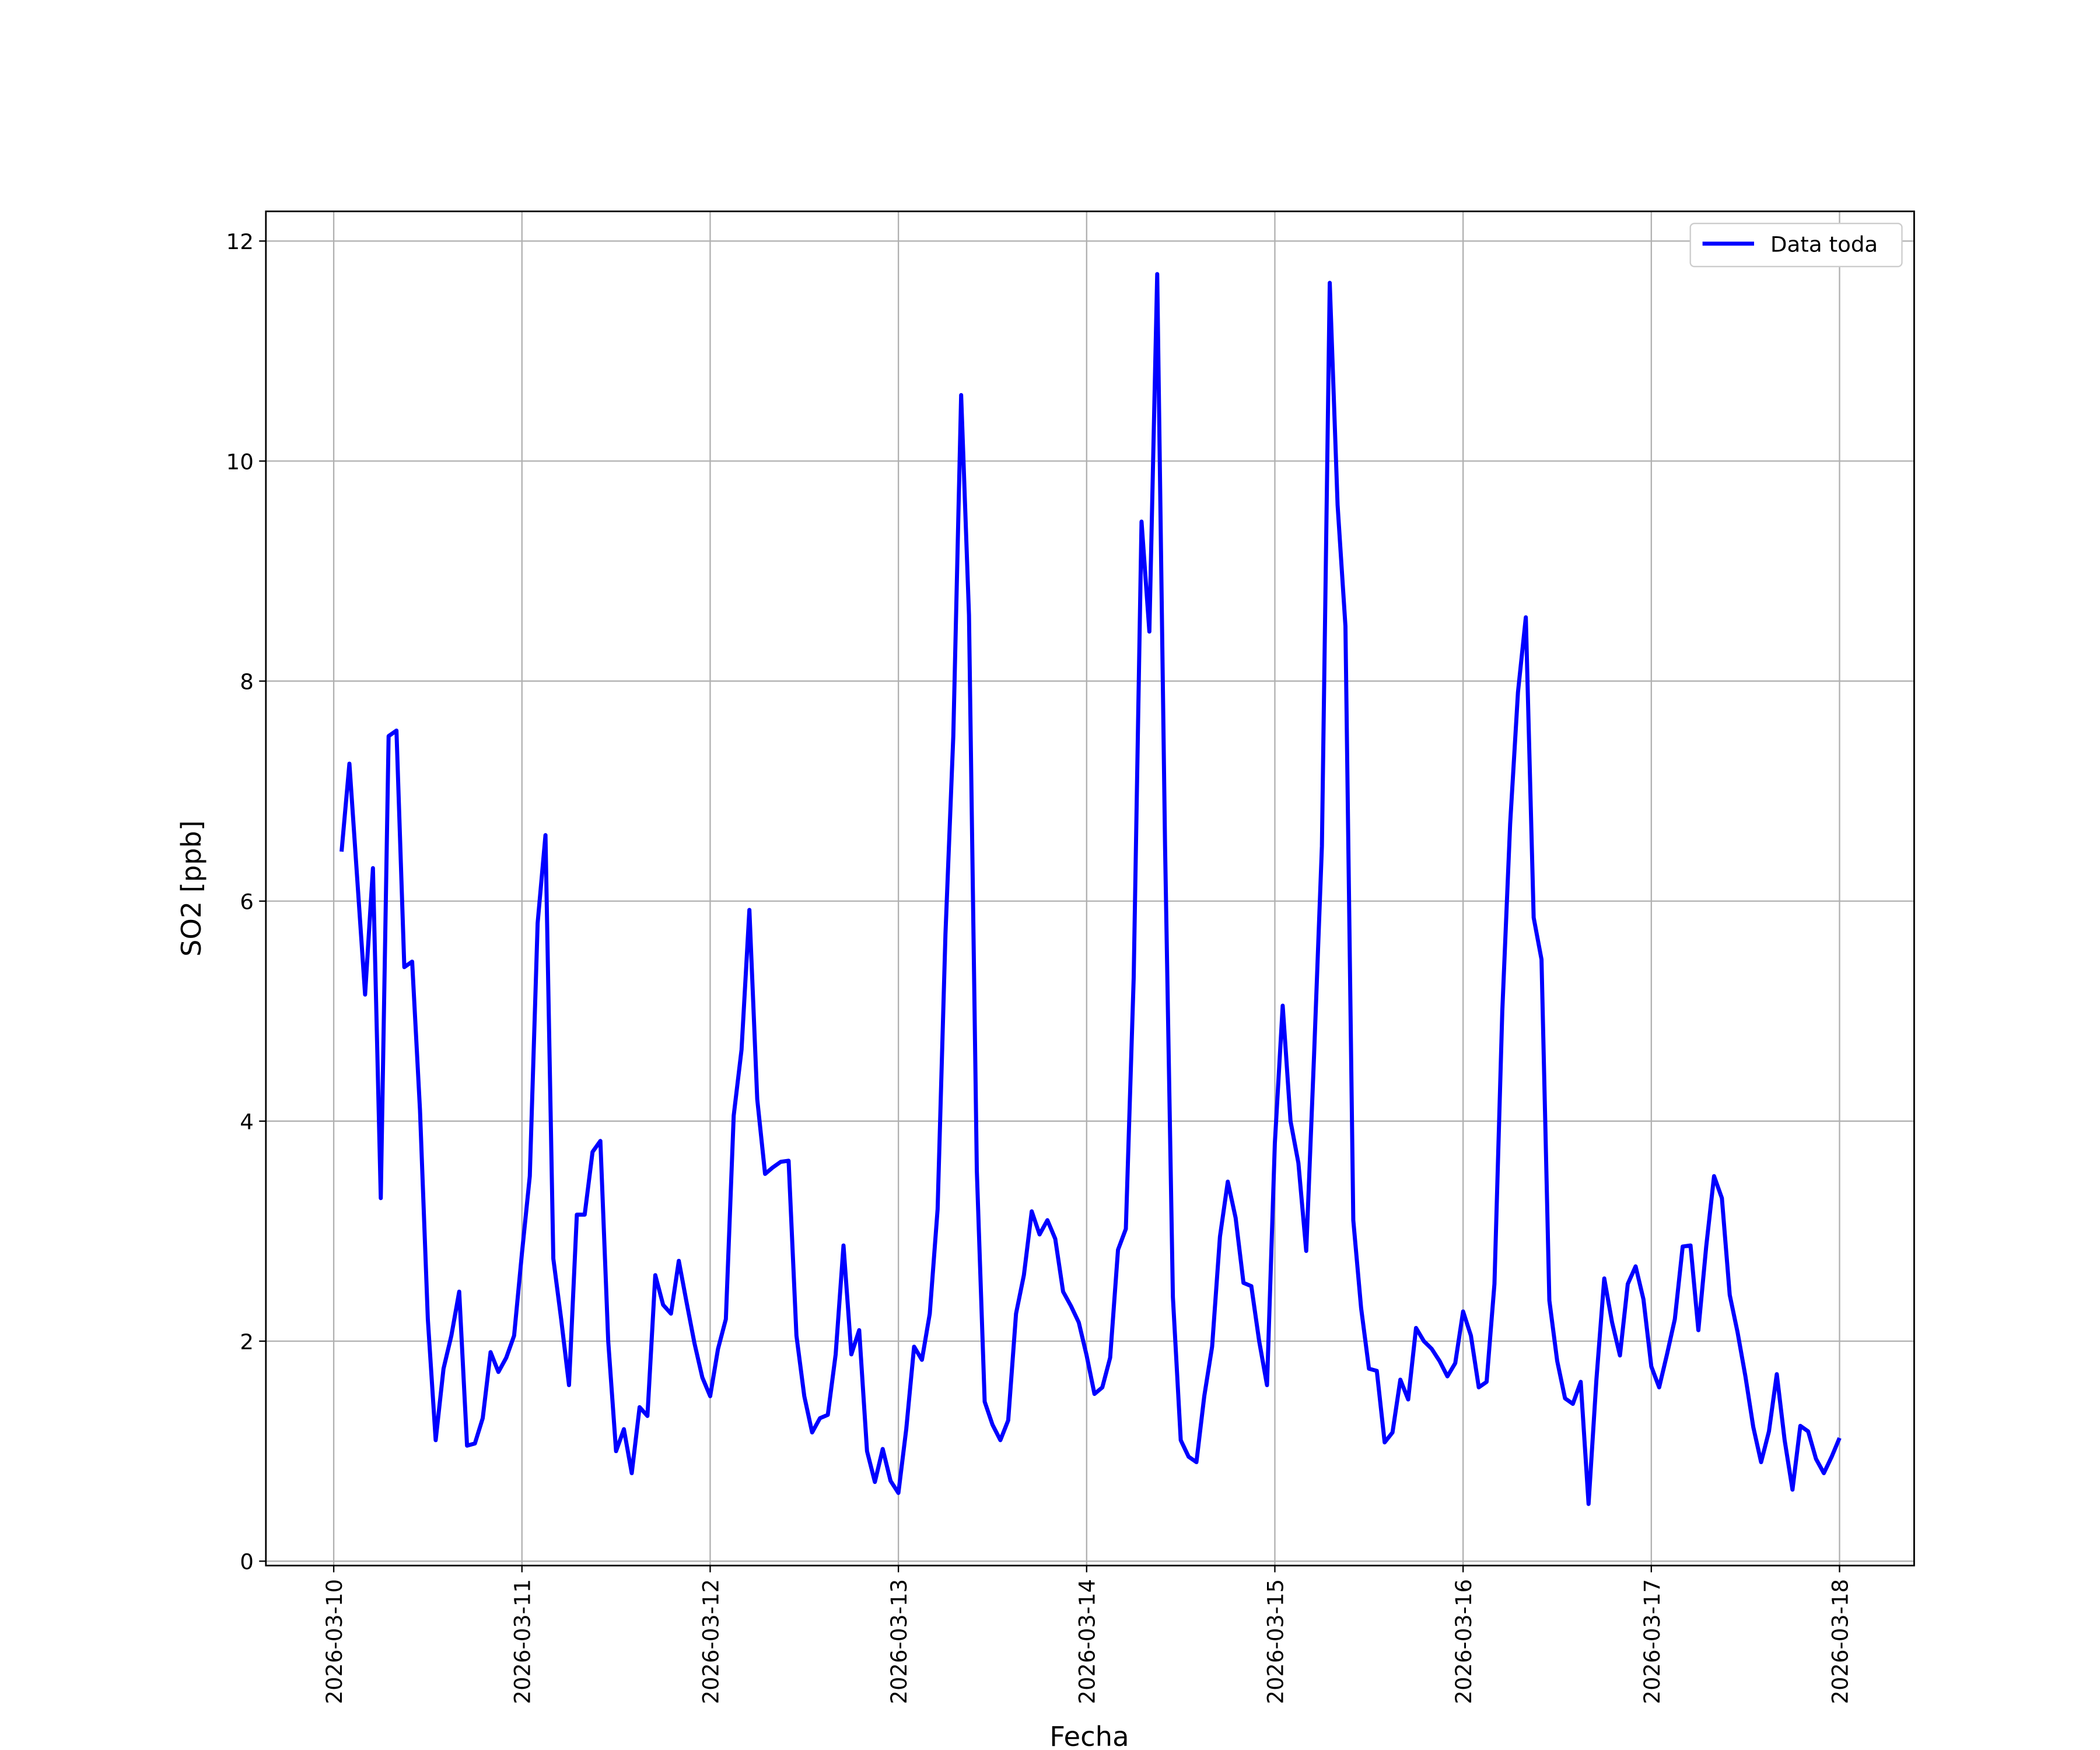 The height and width of the screenshot is (1750, 2100). Describe the element at coordinates (335, 1641) in the screenshot. I see `x-tick-label: 2026-03-10` at that location.